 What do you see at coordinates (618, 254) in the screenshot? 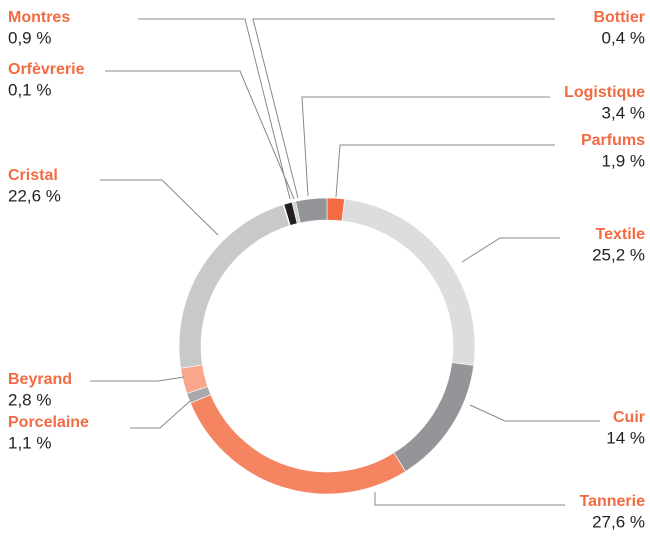
I see `segment-value: 25,2 %` at bounding box center [618, 254].